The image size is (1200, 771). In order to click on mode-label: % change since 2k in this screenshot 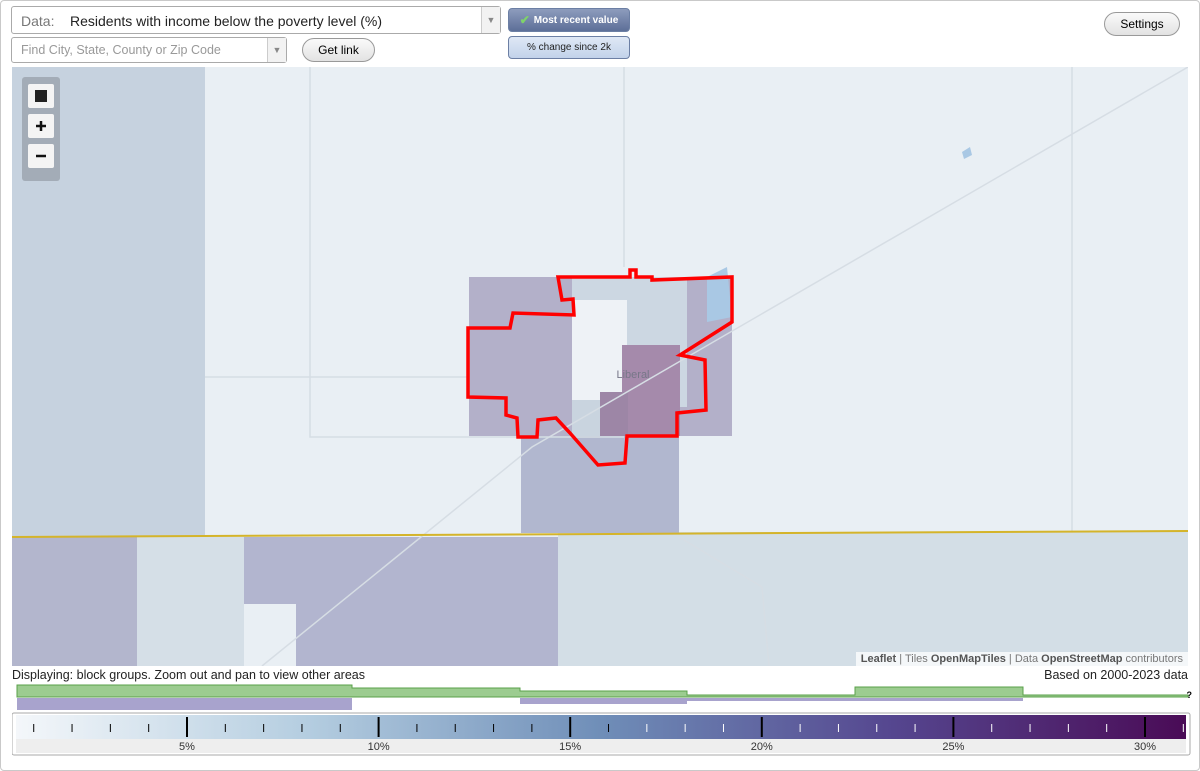, I will do `click(569, 47)`.